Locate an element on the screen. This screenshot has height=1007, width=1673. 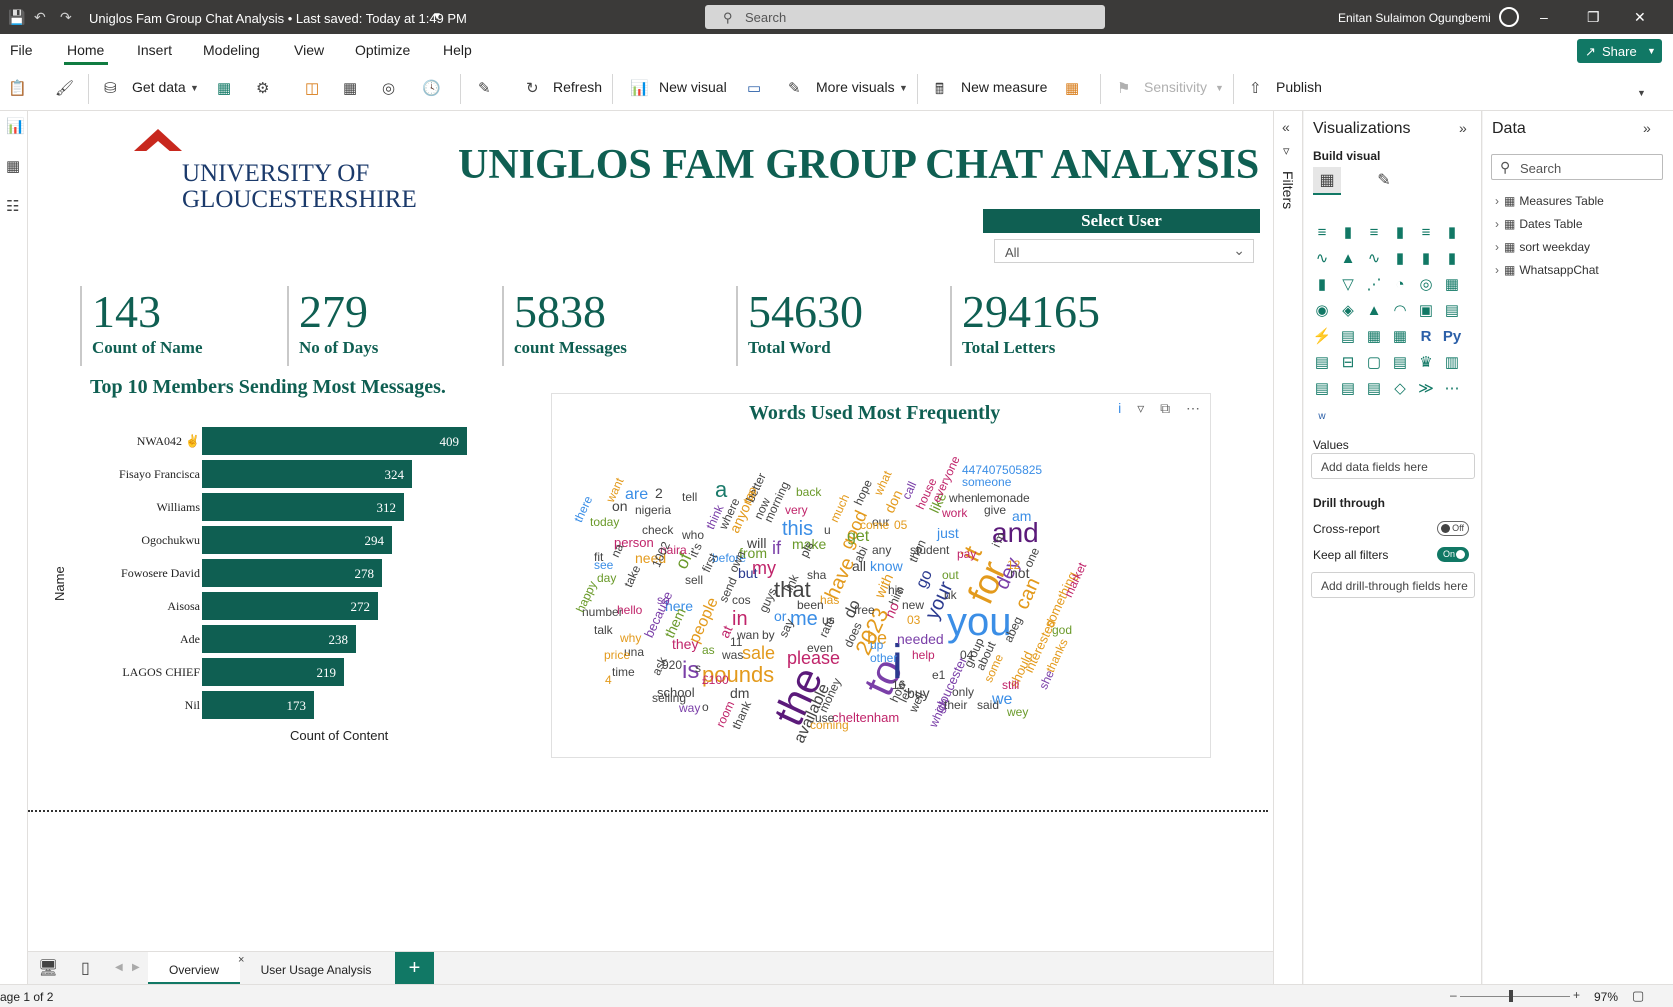
bar-row: Ogochukwu 294 is located at coordinates (288, 540).